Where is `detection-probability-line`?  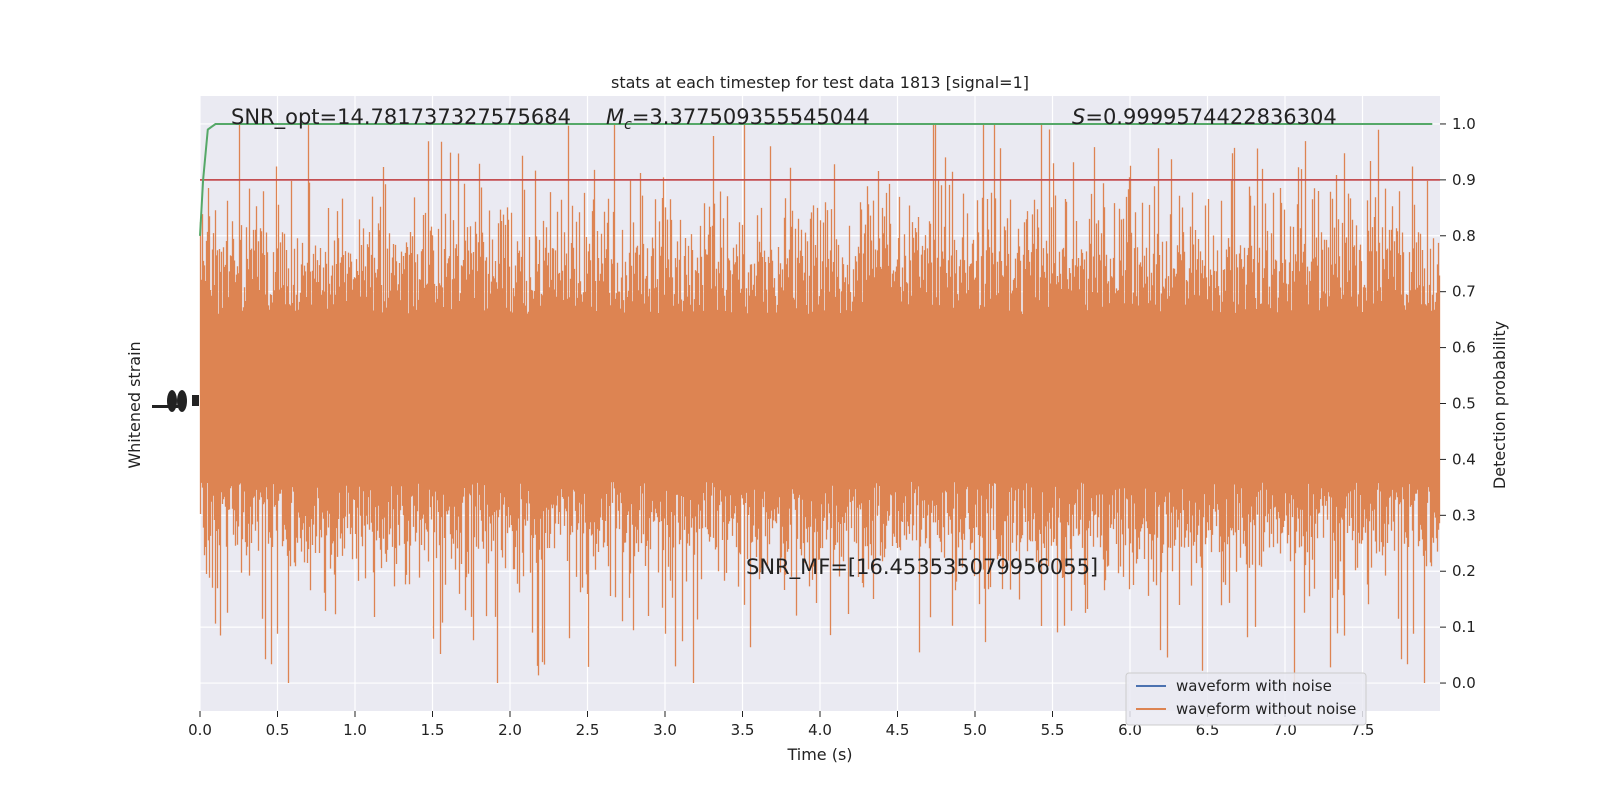 detection-probability-line is located at coordinates (816, 179).